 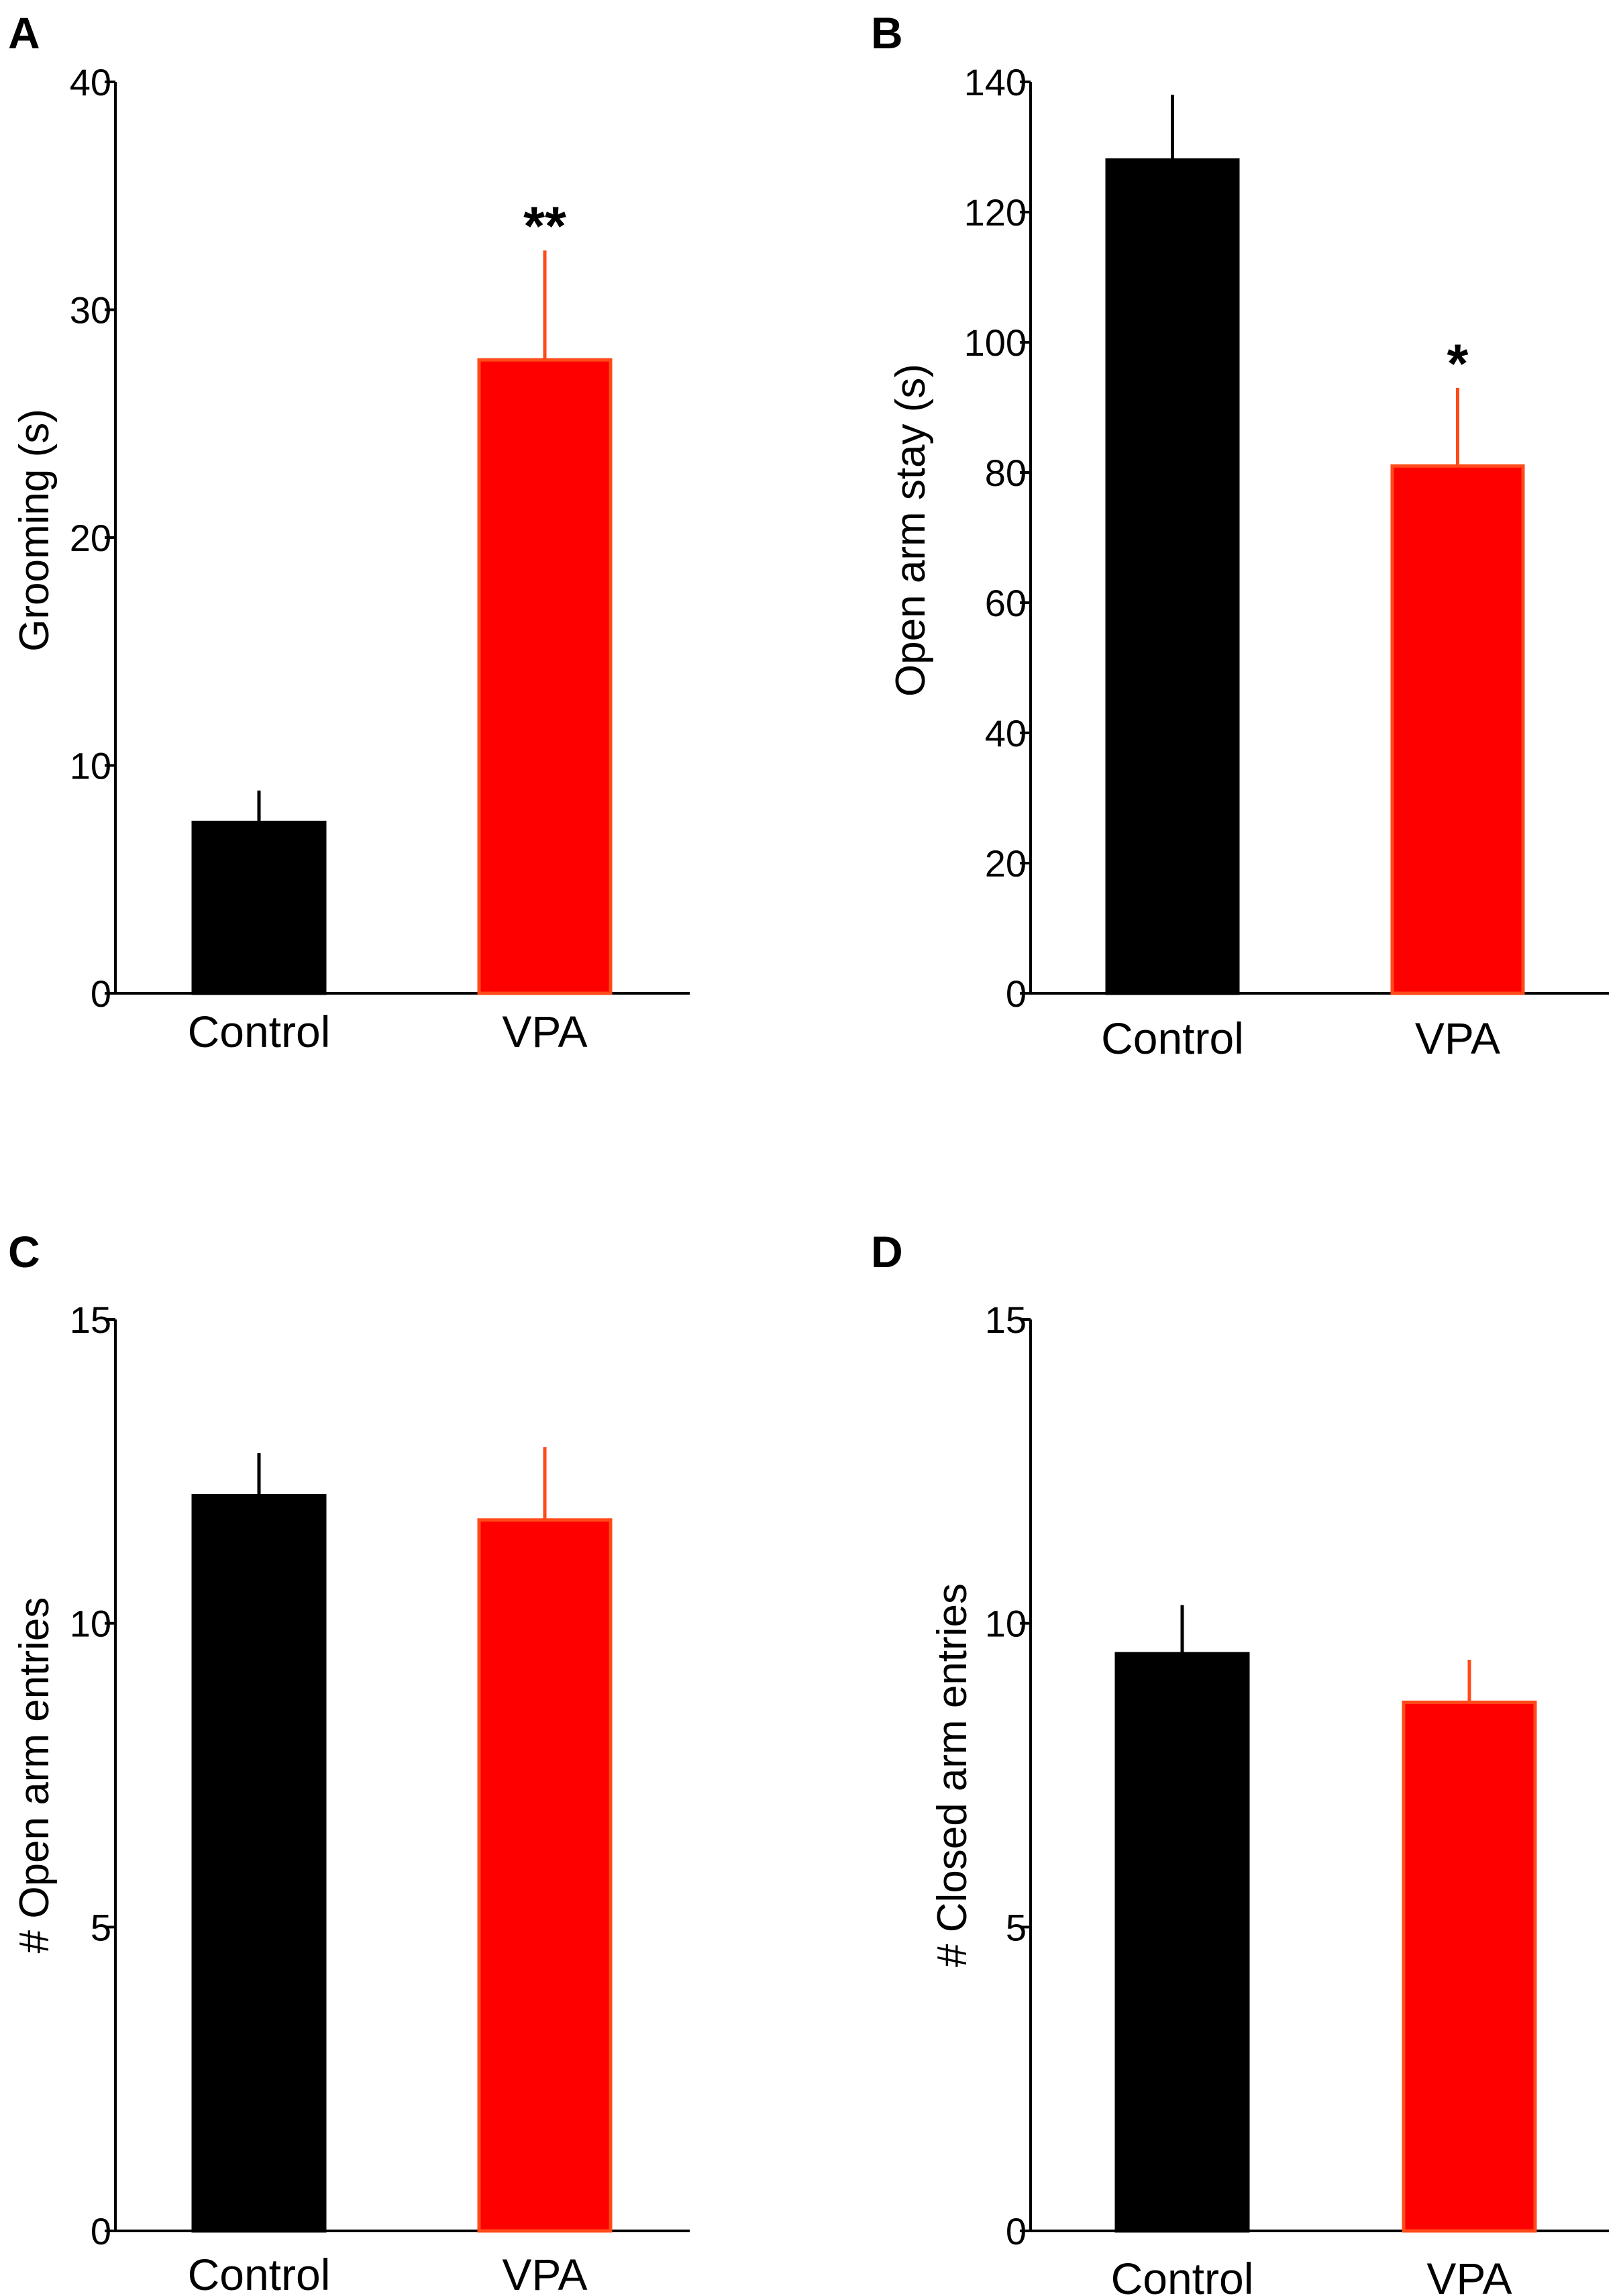 I want to click on panel-letter: C, so click(x=24, y=1252).